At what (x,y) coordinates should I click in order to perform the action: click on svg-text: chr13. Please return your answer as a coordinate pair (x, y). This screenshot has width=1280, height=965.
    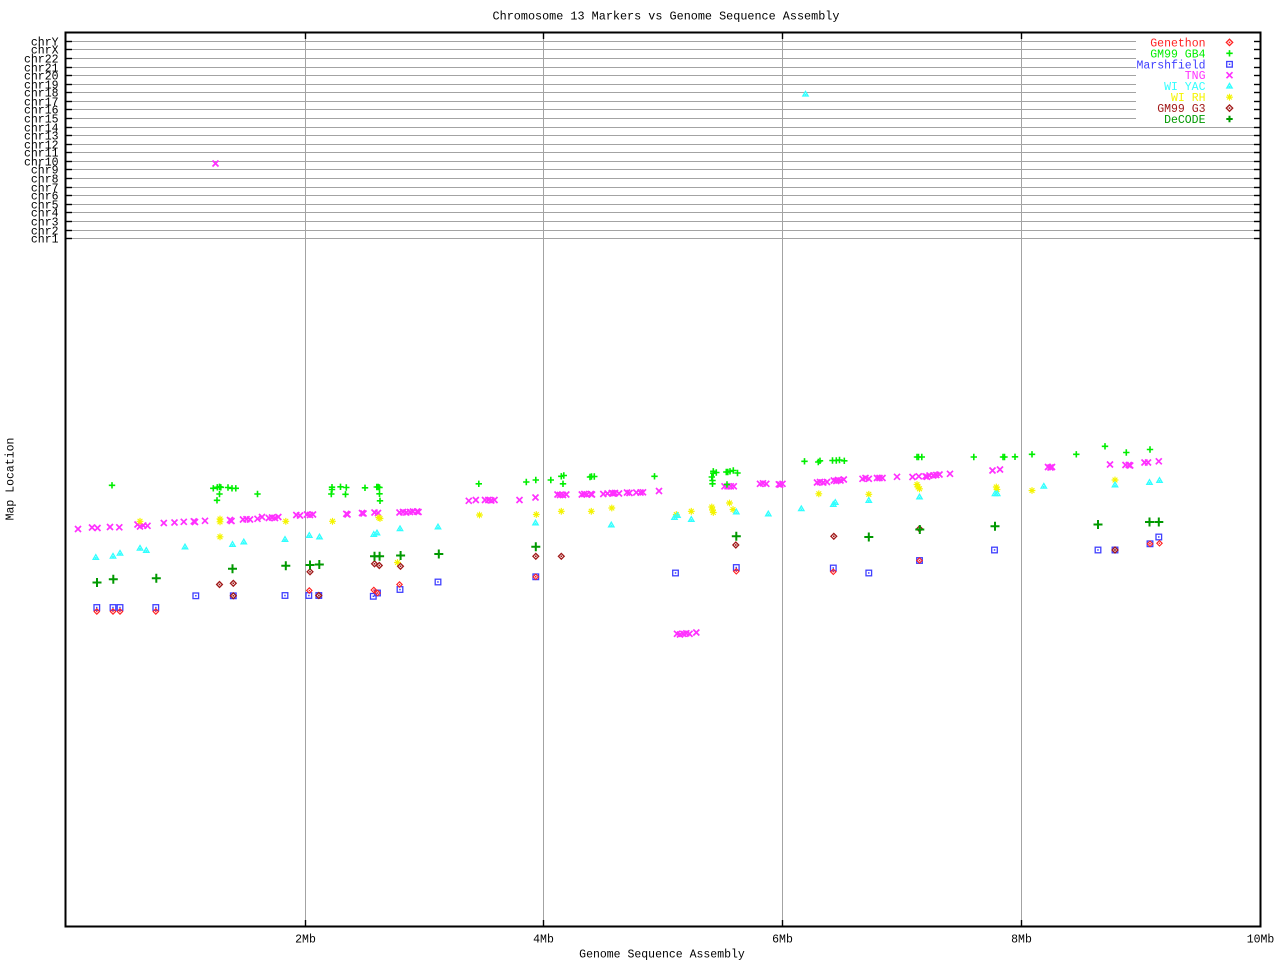
    Looking at the image, I should click on (41, 137).